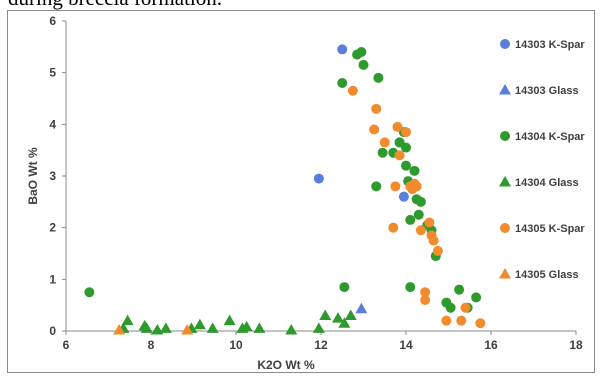 This screenshot has height=377, width=604. Describe the element at coordinates (115, 5) in the screenshot. I see `caption-fragment: during breccia formation.` at that location.